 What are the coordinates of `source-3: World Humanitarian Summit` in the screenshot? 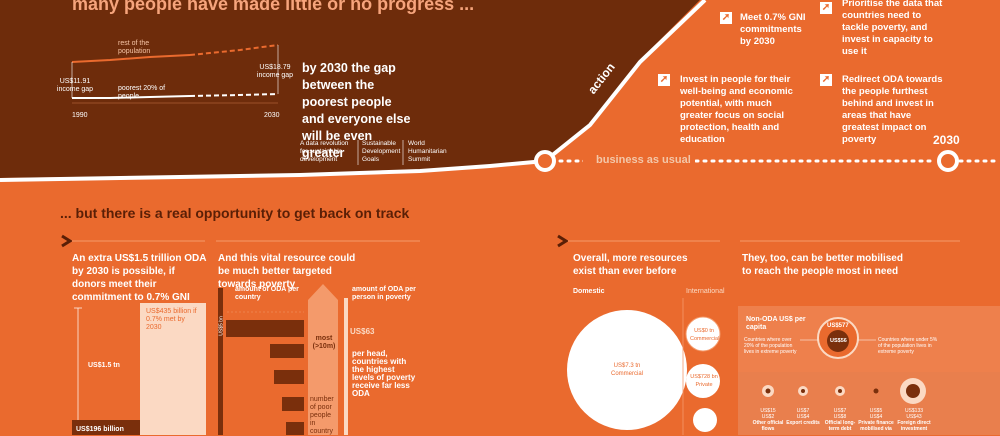 It's located at (427, 151).